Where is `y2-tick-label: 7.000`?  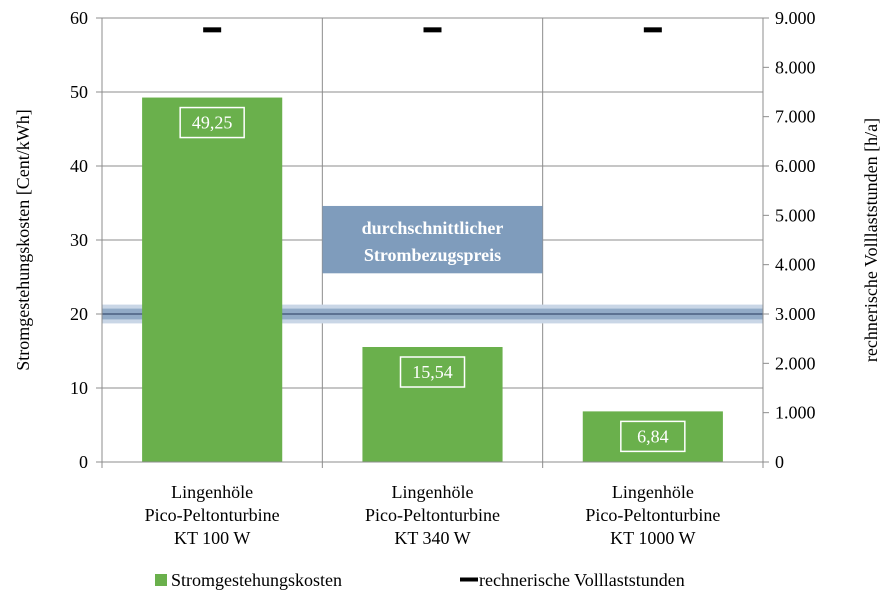 y2-tick-label: 7.000 is located at coordinates (795, 117).